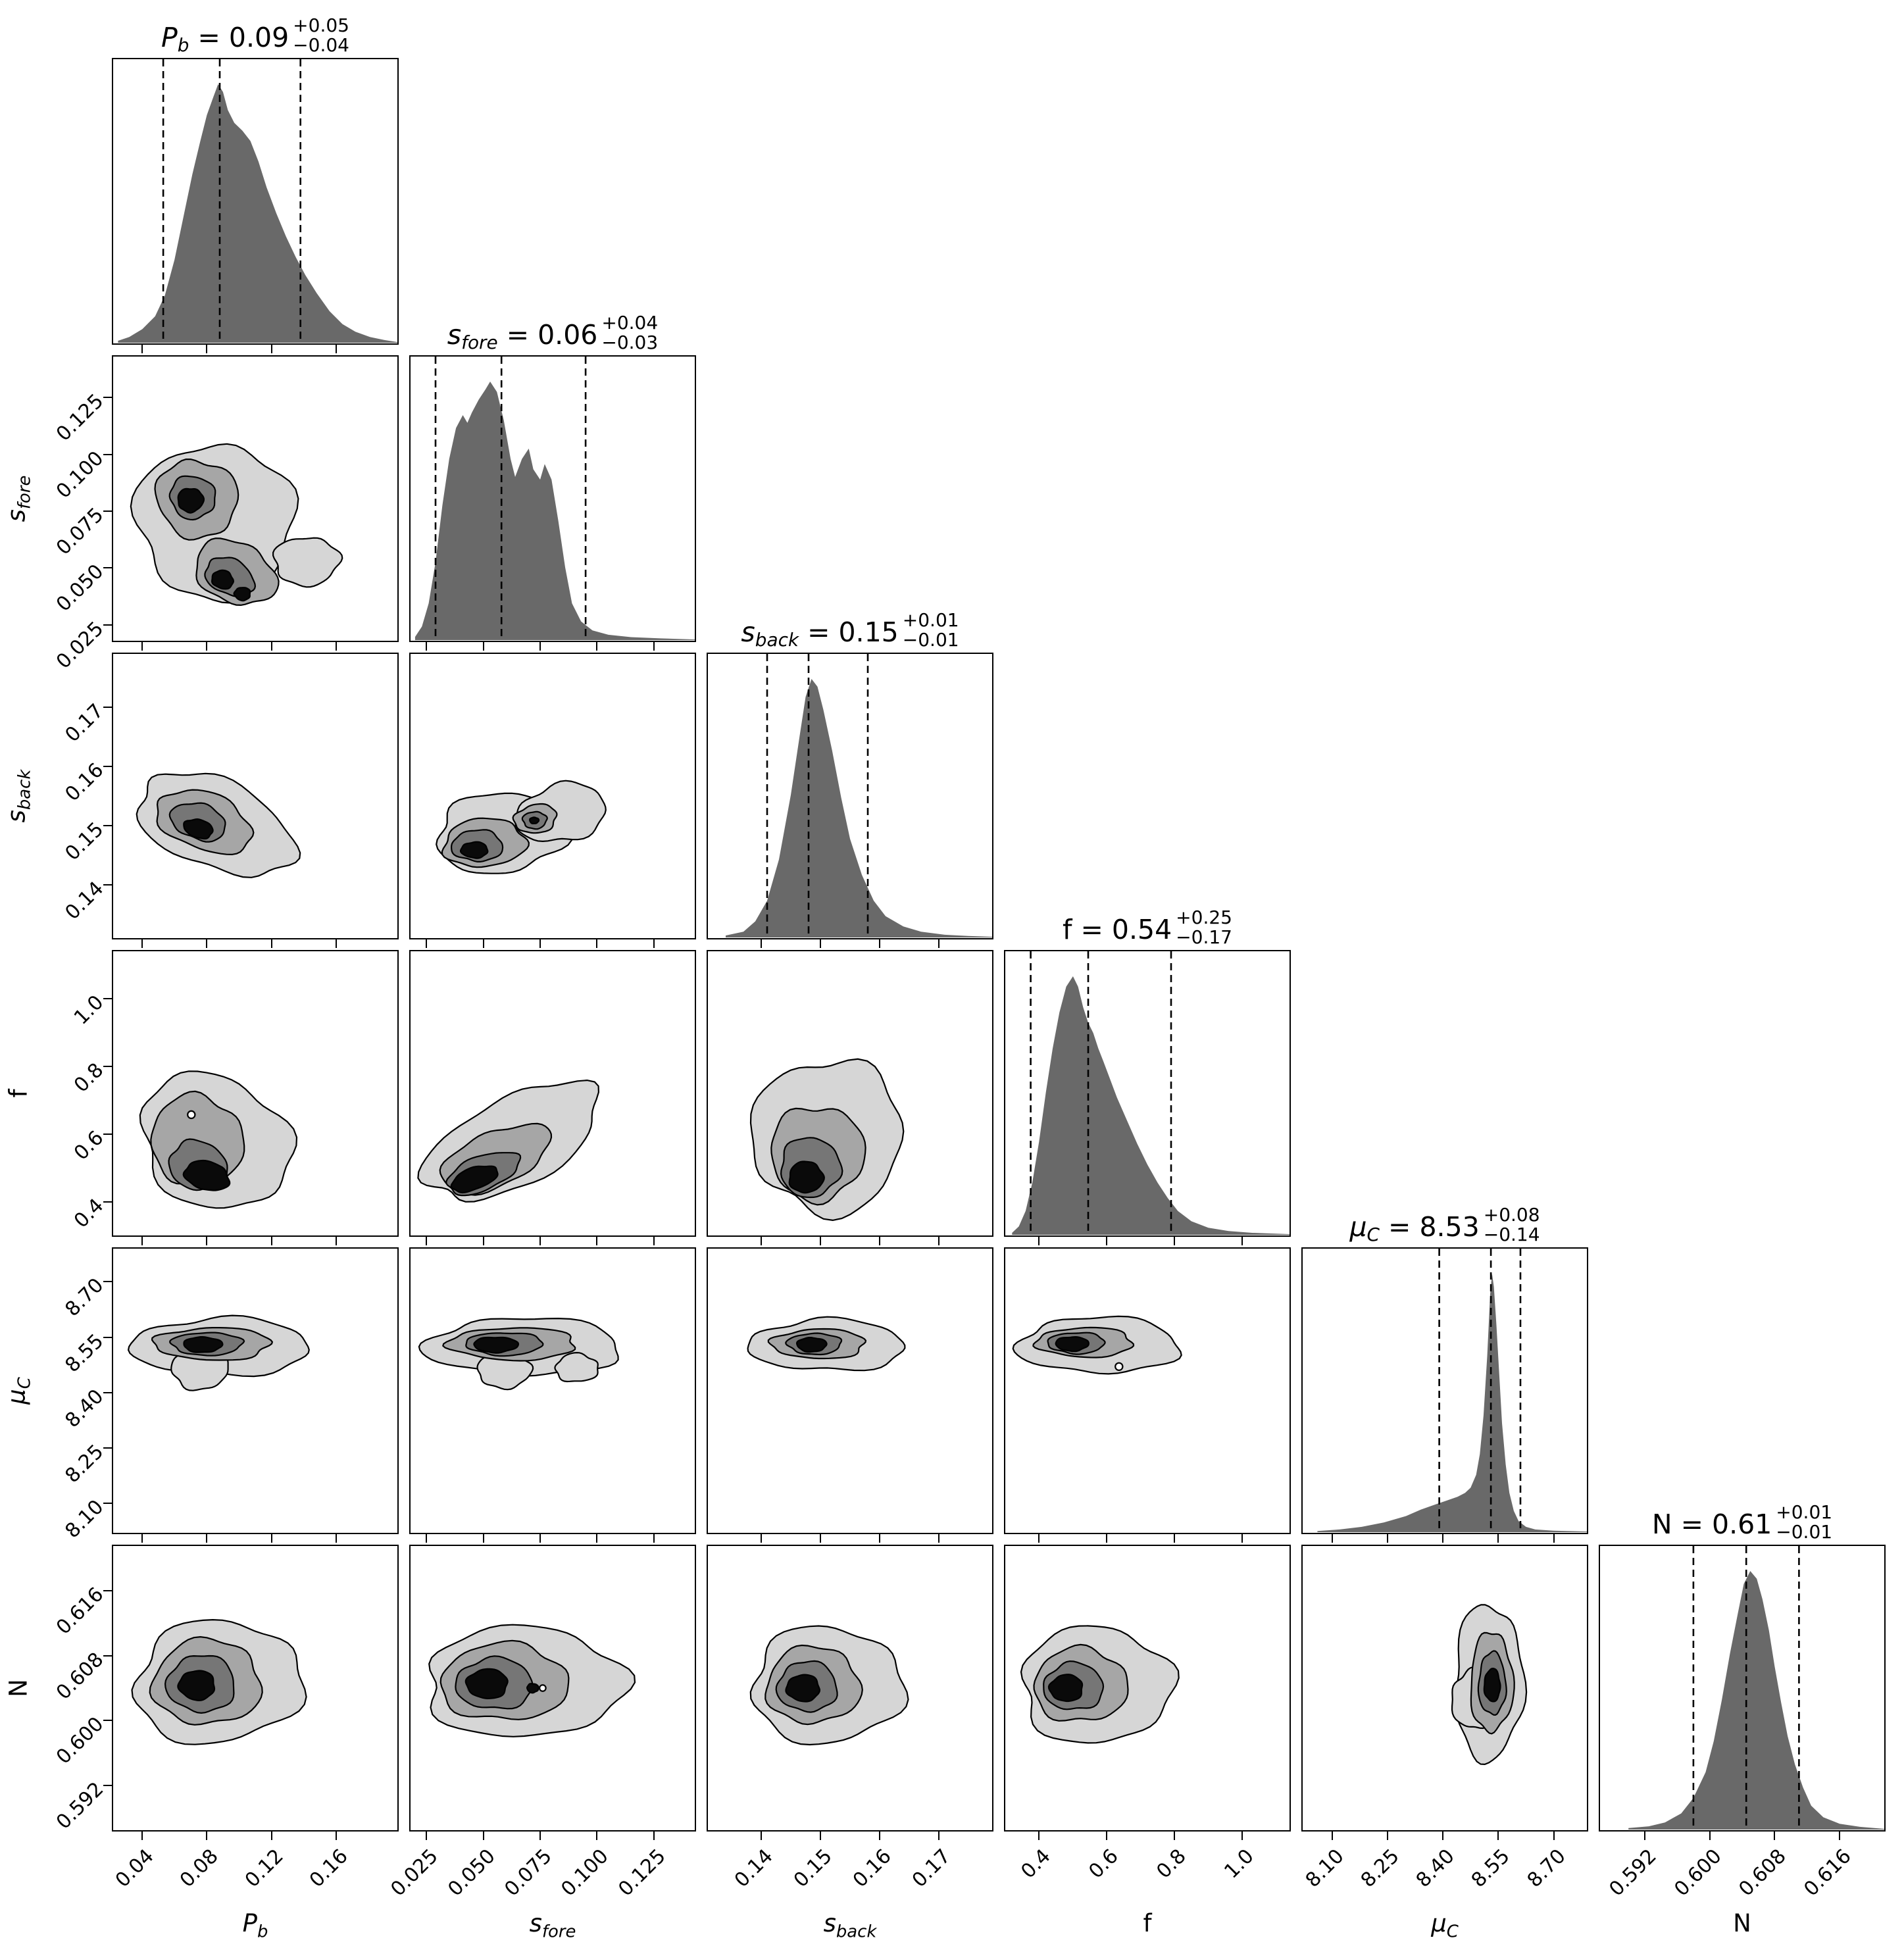  I want to click on contour-panel-mu_C-vs-f, so click(1147, 1390).